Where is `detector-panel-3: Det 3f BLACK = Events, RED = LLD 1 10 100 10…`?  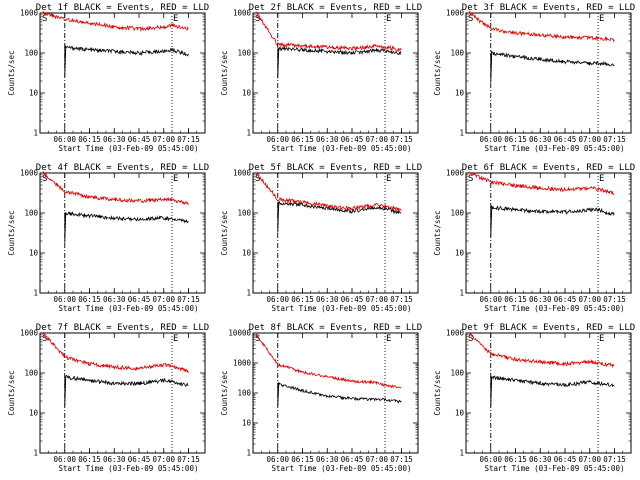
detector-panel-3: Det 3f BLACK = Events, RED = LLD 1 10 100 10… is located at coordinates (532, 80).